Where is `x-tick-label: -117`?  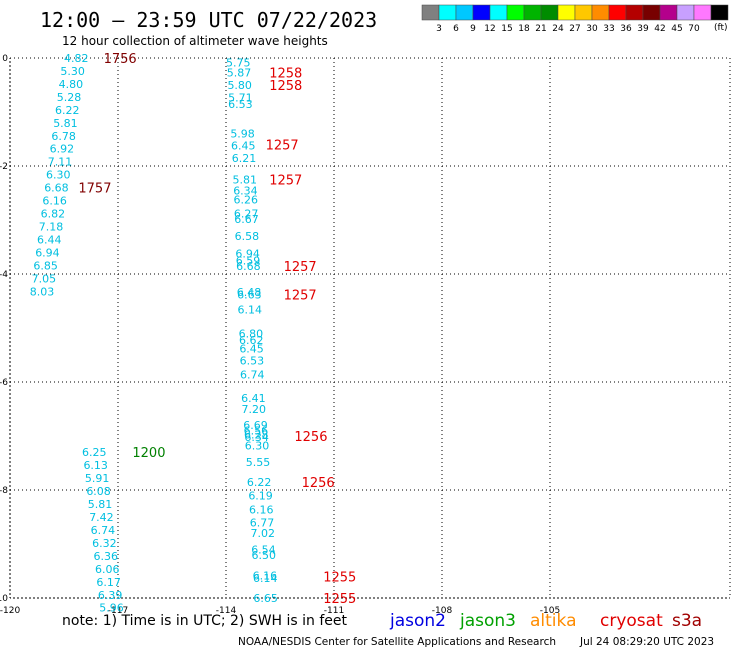
x-tick-label: -117 is located at coordinates (118, 611).